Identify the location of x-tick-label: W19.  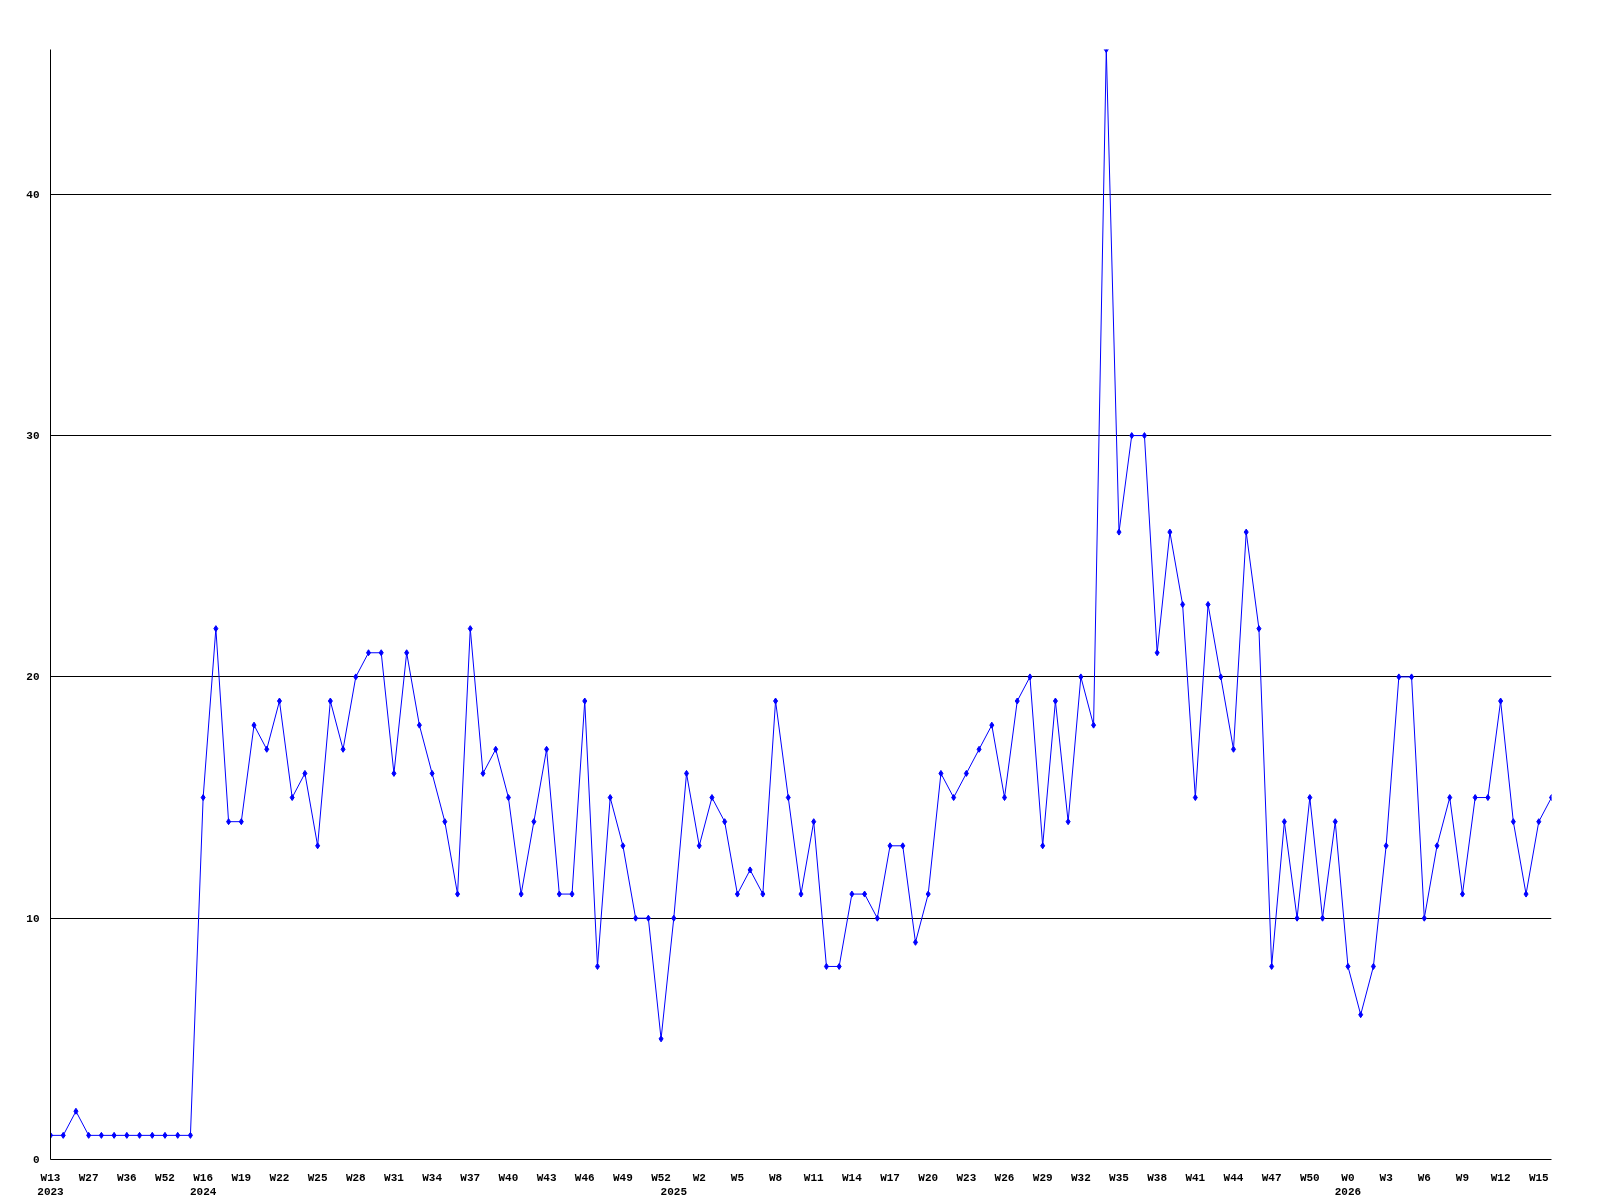
(241, 1177).